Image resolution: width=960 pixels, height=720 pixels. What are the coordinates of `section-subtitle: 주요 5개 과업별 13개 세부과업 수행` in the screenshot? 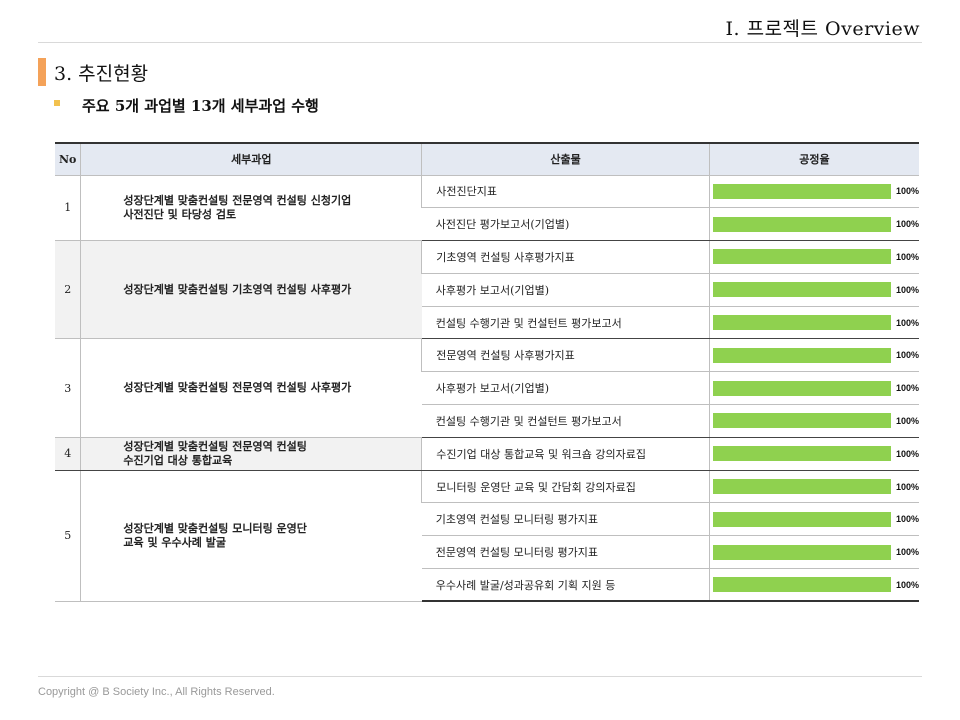 It's located at (200, 106).